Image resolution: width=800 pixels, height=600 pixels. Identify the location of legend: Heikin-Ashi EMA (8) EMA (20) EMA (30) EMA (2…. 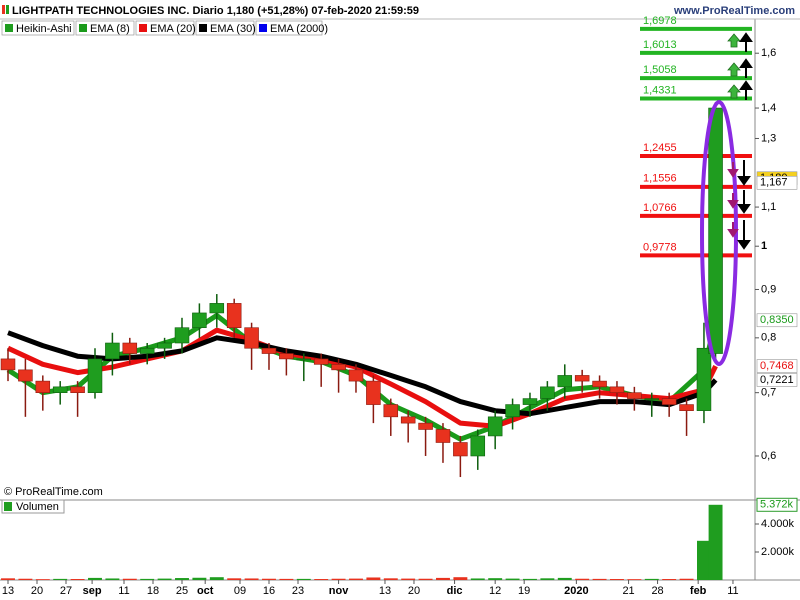
(164, 28).